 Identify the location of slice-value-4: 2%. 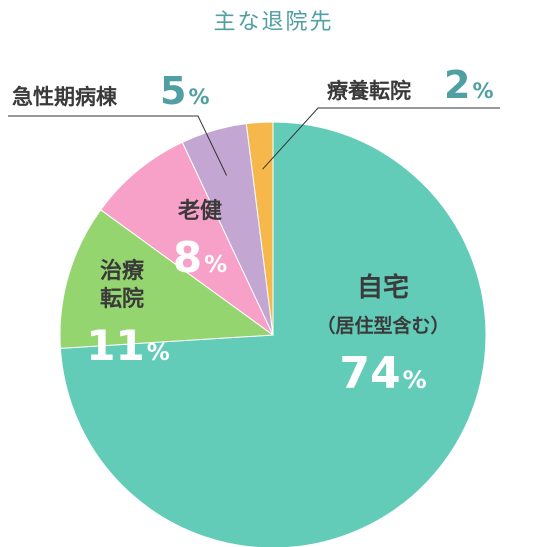
(469, 85).